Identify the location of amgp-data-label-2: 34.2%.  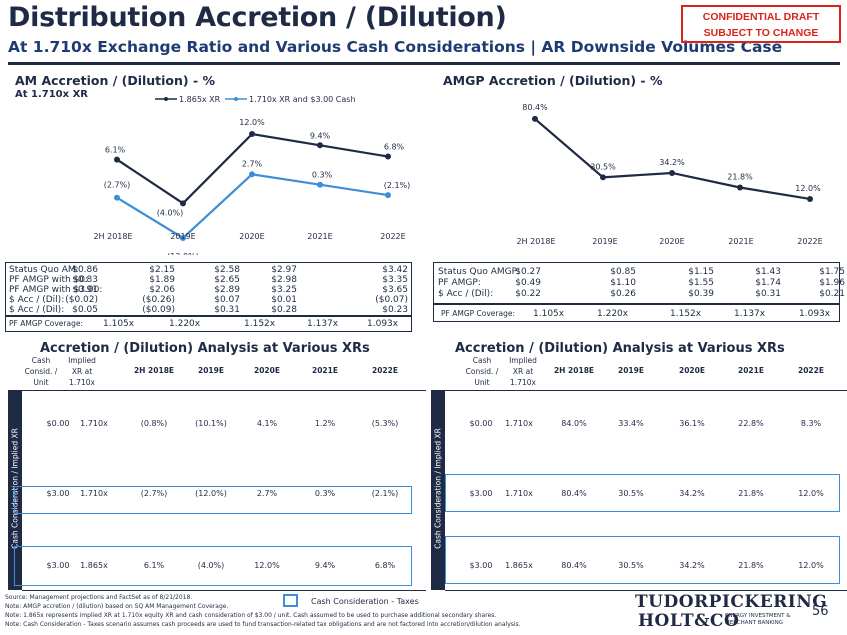
(672, 162).